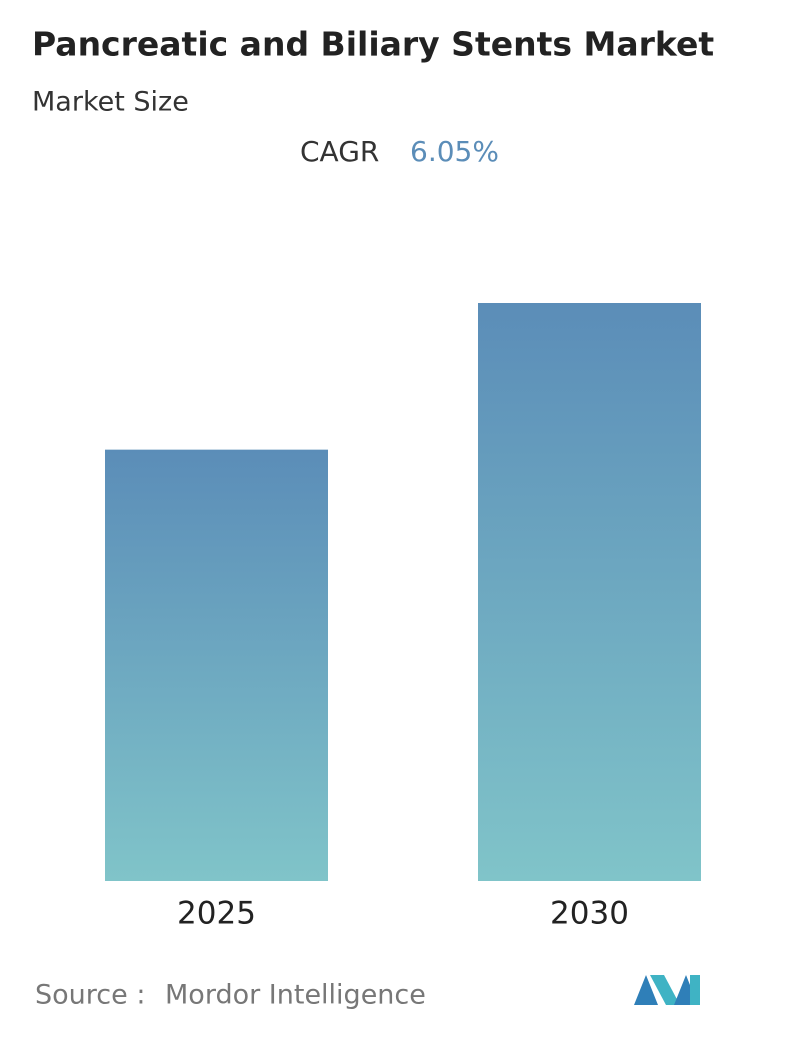 This screenshot has width=796, height=1038. Describe the element at coordinates (216, 914) in the screenshot. I see `x-tick-label: 2025` at that location.